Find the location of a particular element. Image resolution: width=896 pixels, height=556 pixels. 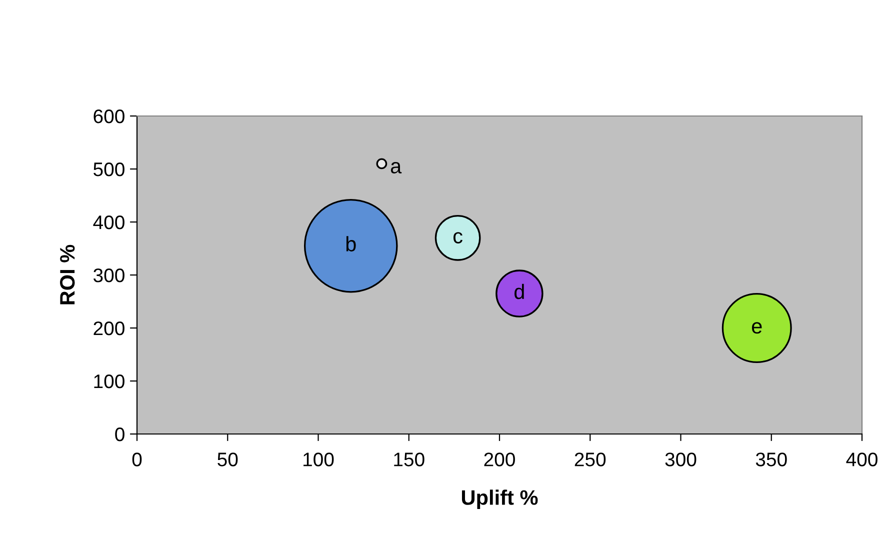

annotation: e is located at coordinates (757, 328).